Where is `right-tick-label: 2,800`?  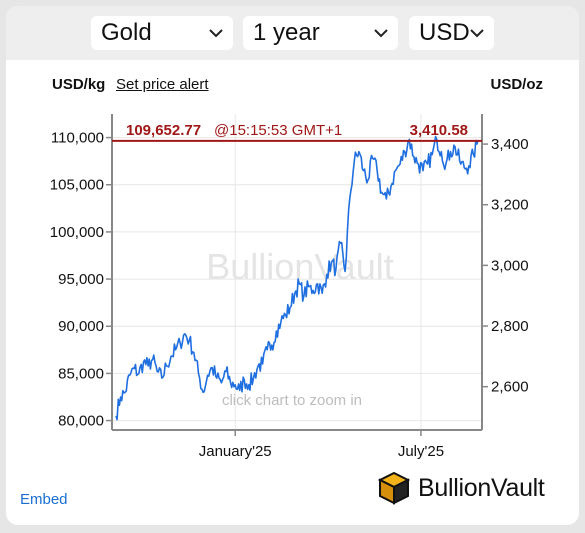 right-tick-label: 2,800 is located at coordinates (510, 326).